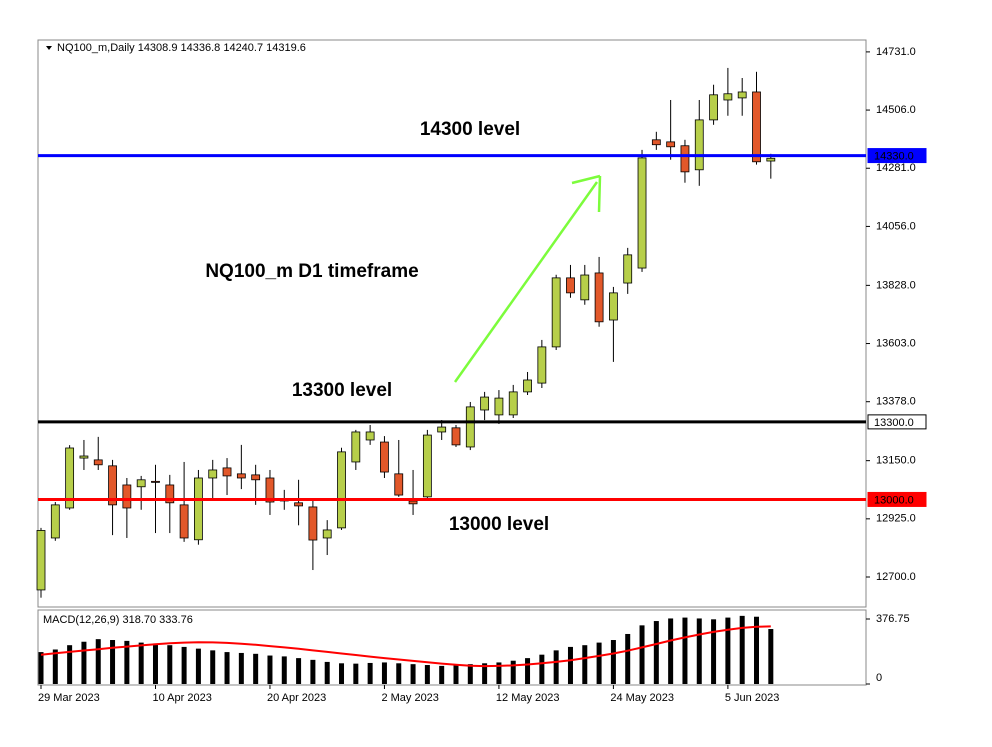 Image resolution: width=992 pixels, height=747 pixels. What do you see at coordinates (528, 698) in the screenshot?
I see `x-tick-label: 12 May 2023` at bounding box center [528, 698].